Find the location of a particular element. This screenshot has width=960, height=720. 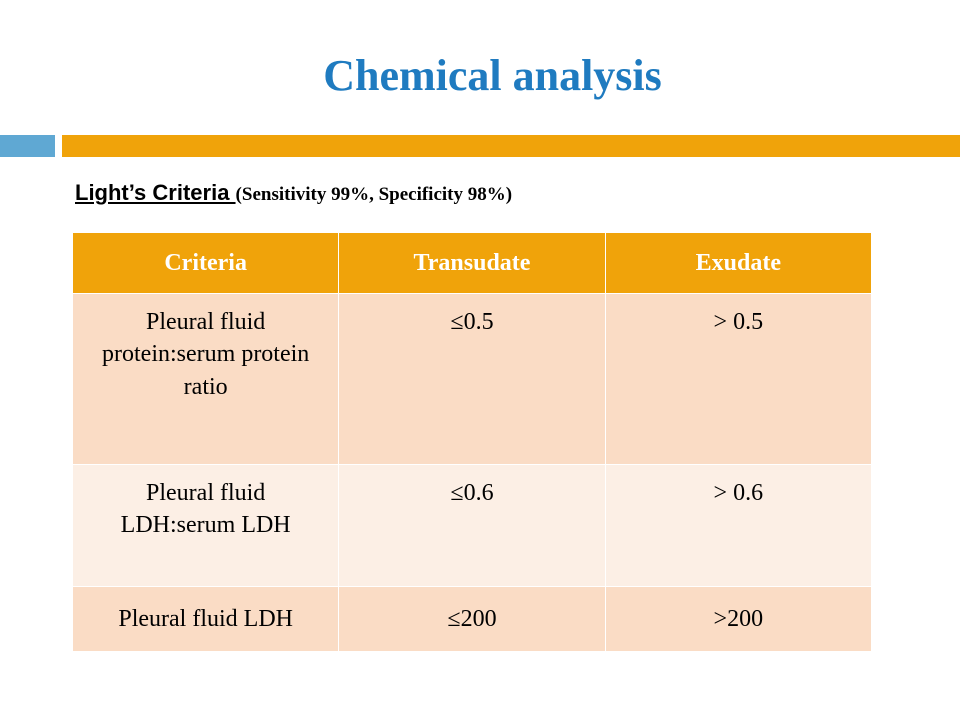

subtitle-note: (Sensitivity 99%, Specificity 98%) is located at coordinates (374, 194).